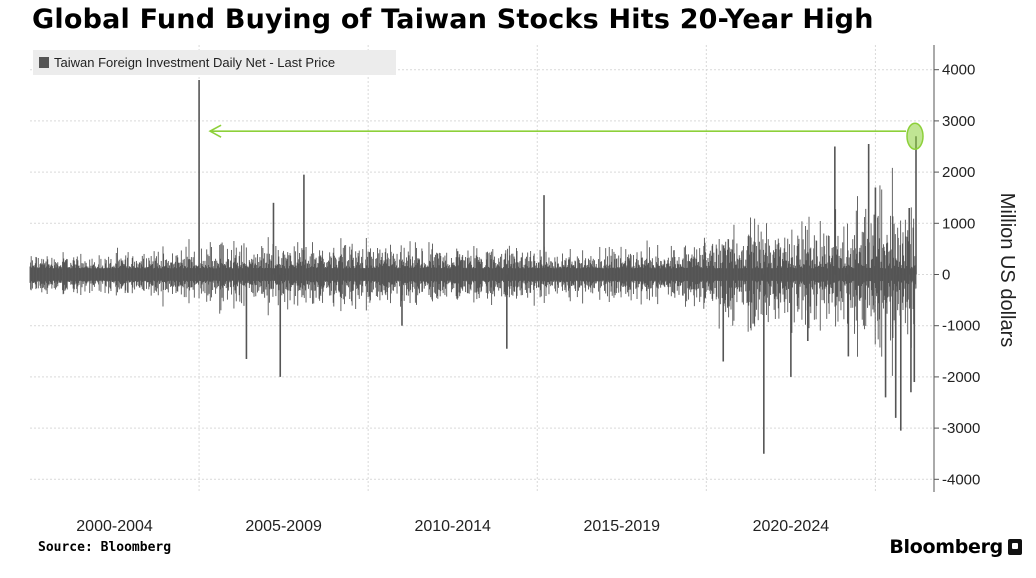 This screenshot has height=578, width=1036. I want to click on annotations, so click(566, 136).